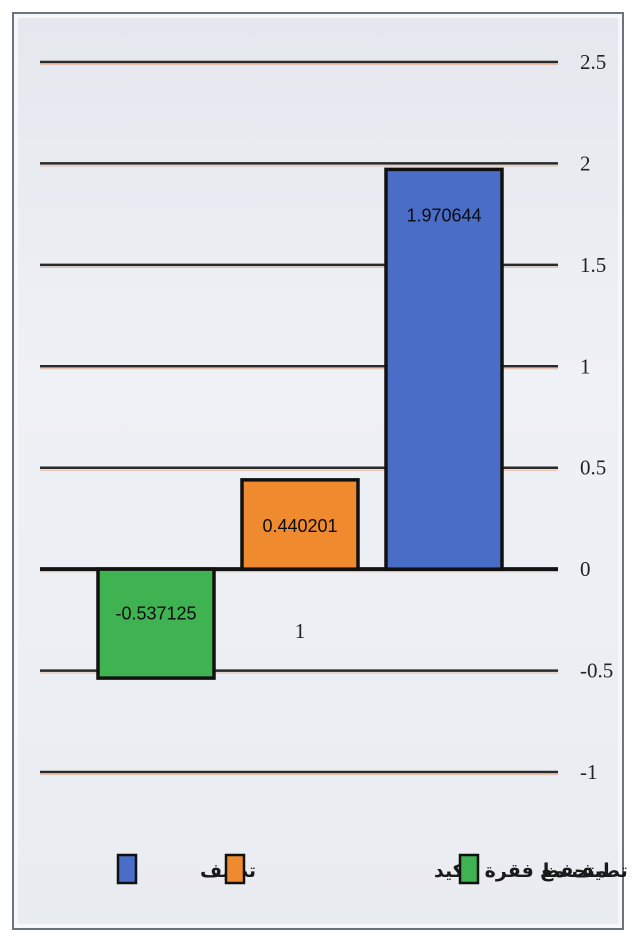 The width and height of the screenshot is (634, 937). I want to click on y-tick-label: 1.5, so click(593, 265).